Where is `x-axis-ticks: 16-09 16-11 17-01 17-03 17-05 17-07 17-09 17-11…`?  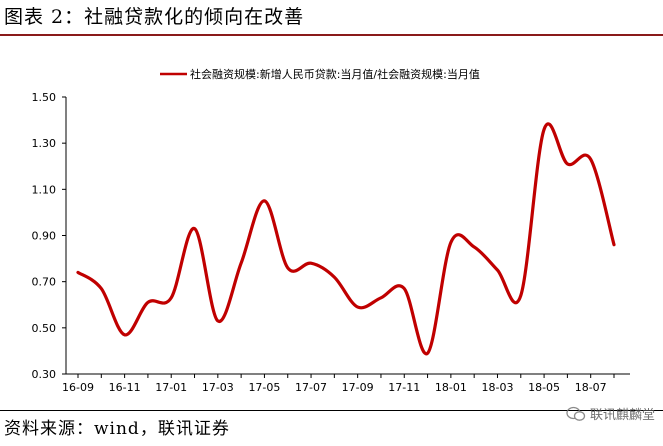
x-axis-ticks: 16-09 16-11 17-01 17-03 17-05 17-07 17-09 17-11… is located at coordinates (338, 384).